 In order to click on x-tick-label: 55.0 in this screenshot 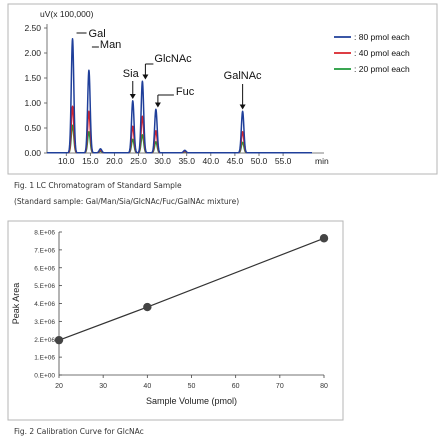, I will do `click(283, 161)`.